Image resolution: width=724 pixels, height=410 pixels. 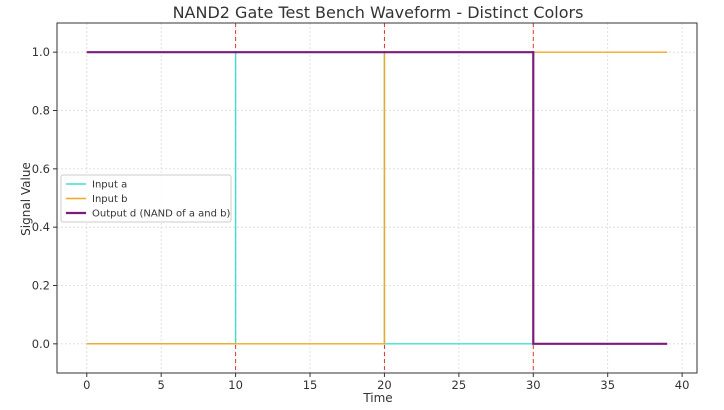 What do you see at coordinates (26, 199) in the screenshot?
I see `y-axis-label: Signal Value` at bounding box center [26, 199].